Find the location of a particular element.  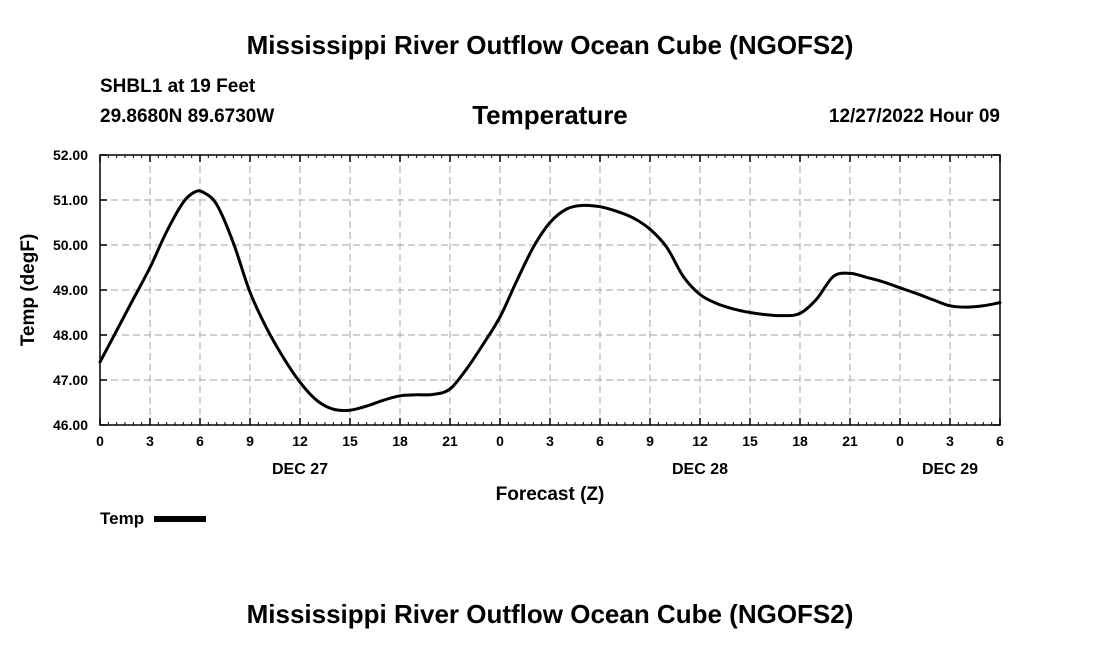

legend-label-temp: Temp is located at coordinates (122, 518).